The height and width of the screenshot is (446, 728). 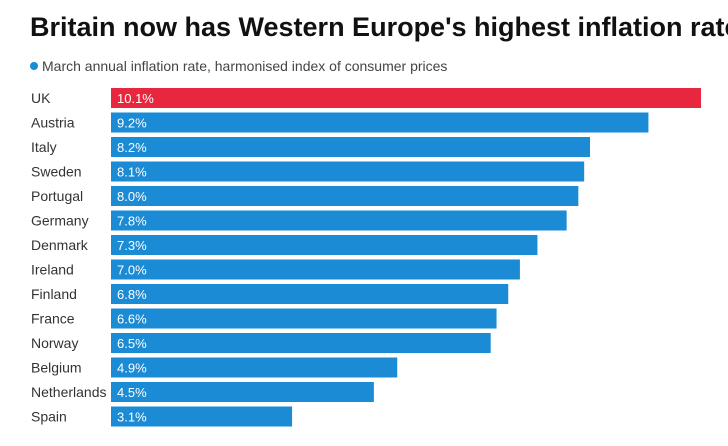 What do you see at coordinates (49, 417) in the screenshot?
I see `category-label-spain: Spain` at bounding box center [49, 417].